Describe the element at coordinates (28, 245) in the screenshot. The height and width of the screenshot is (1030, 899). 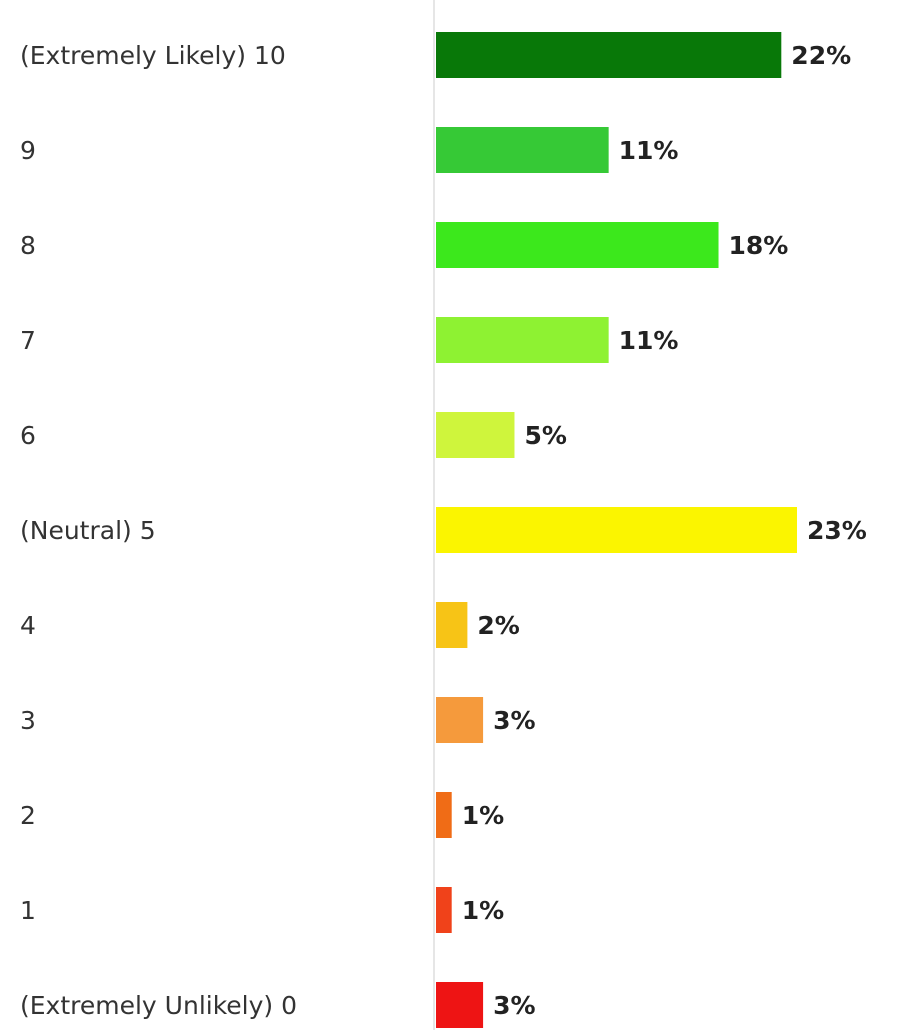
I see `category-label: 8` at that location.